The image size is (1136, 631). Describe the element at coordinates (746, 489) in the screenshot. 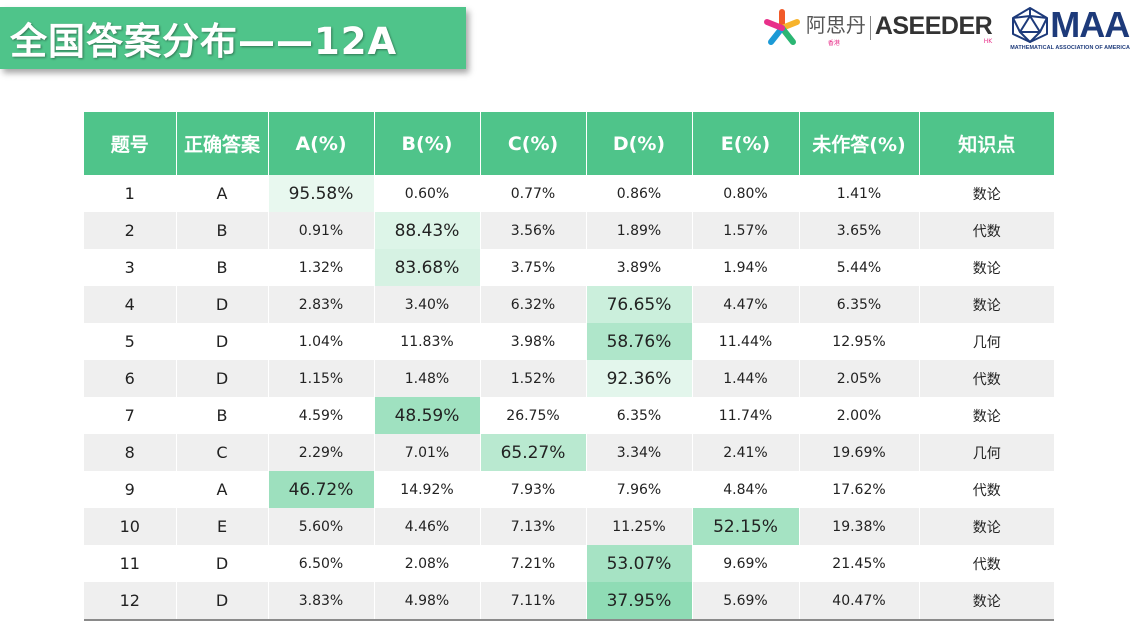

I see `percent-cell: 4.84%` at that location.